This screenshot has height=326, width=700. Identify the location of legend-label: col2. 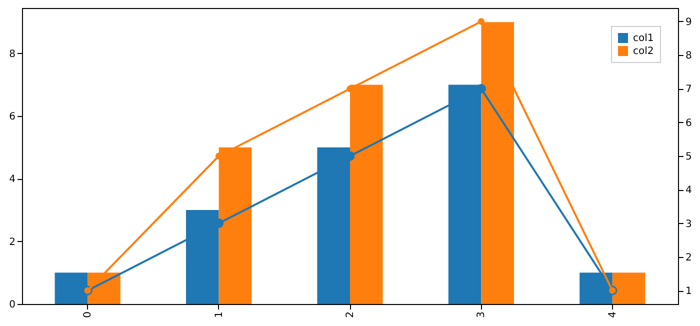
(643, 51).